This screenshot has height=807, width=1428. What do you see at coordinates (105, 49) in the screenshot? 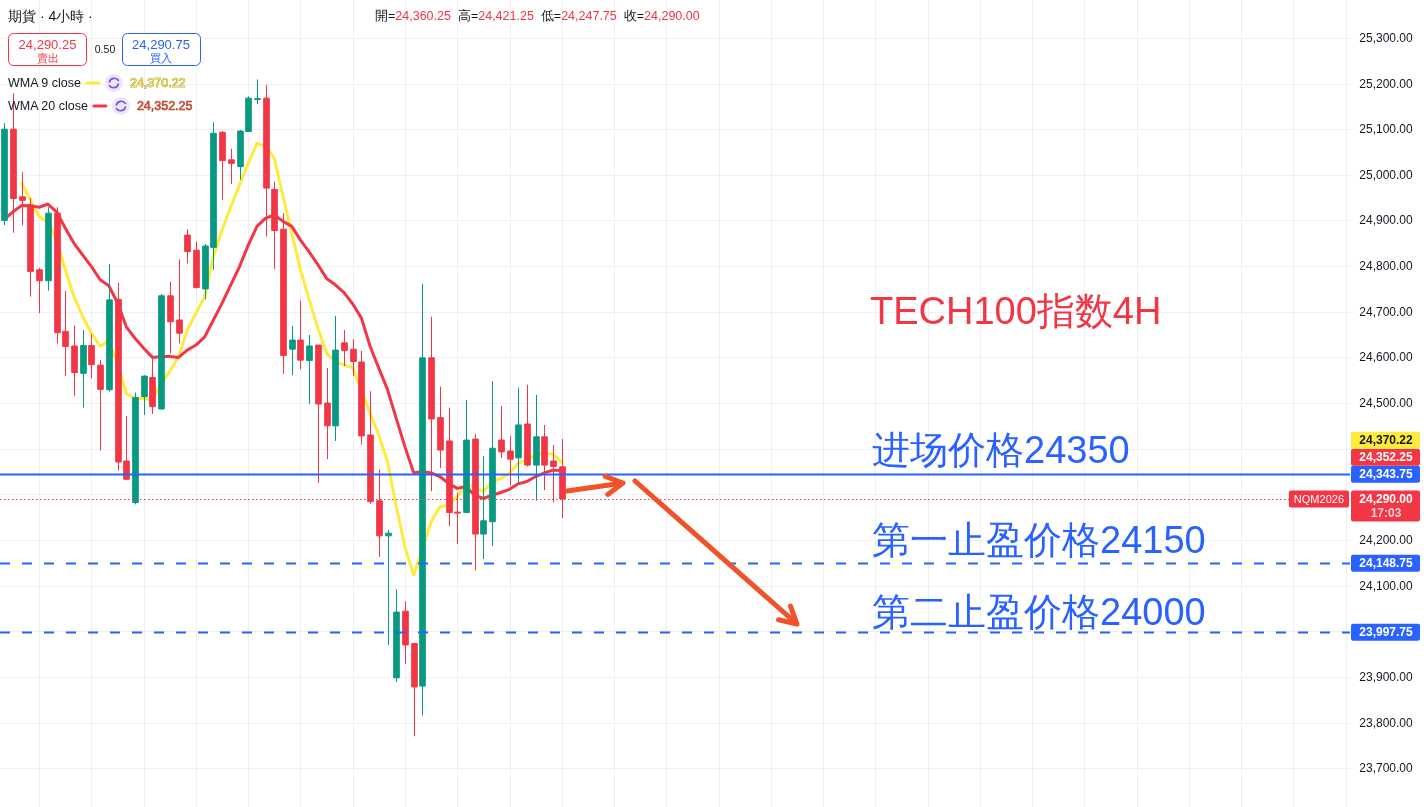
I see `annotation: 0.50` at bounding box center [105, 49].